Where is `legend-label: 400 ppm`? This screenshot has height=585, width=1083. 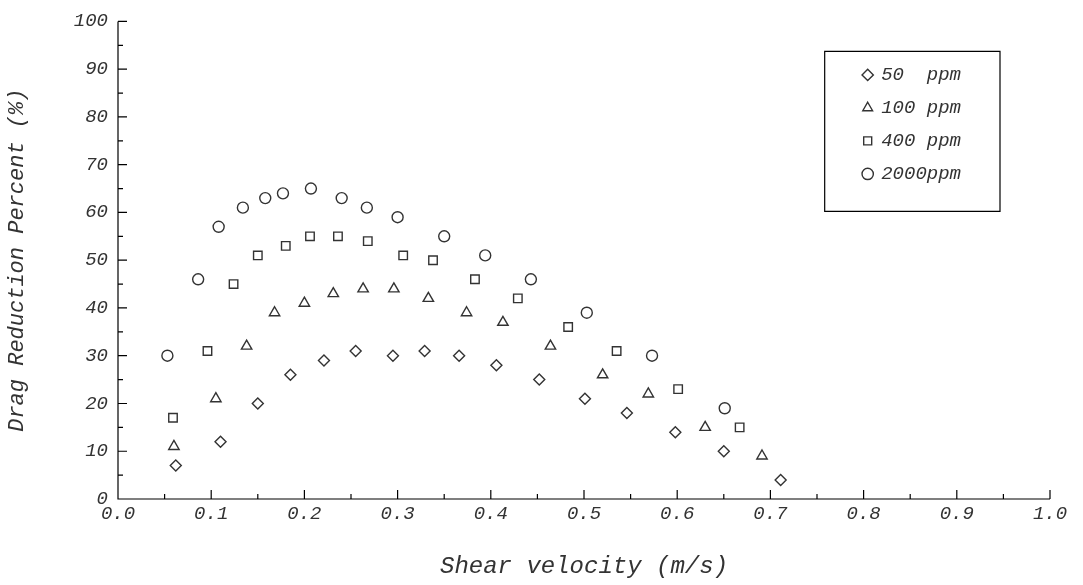 legend-label: 400 ppm is located at coordinates (921, 140).